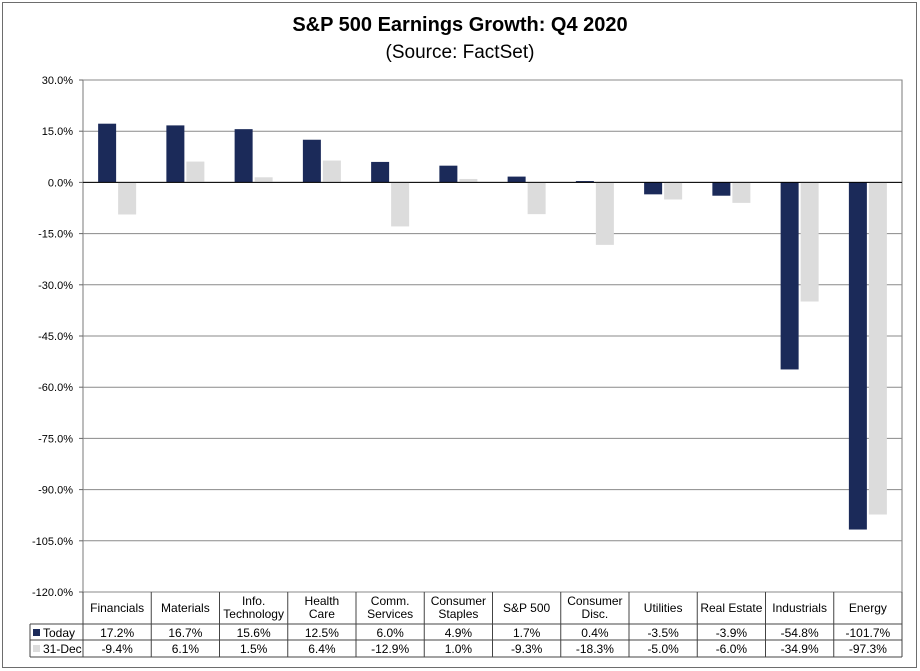  I want to click on data-label: 0.4%, so click(595, 633).